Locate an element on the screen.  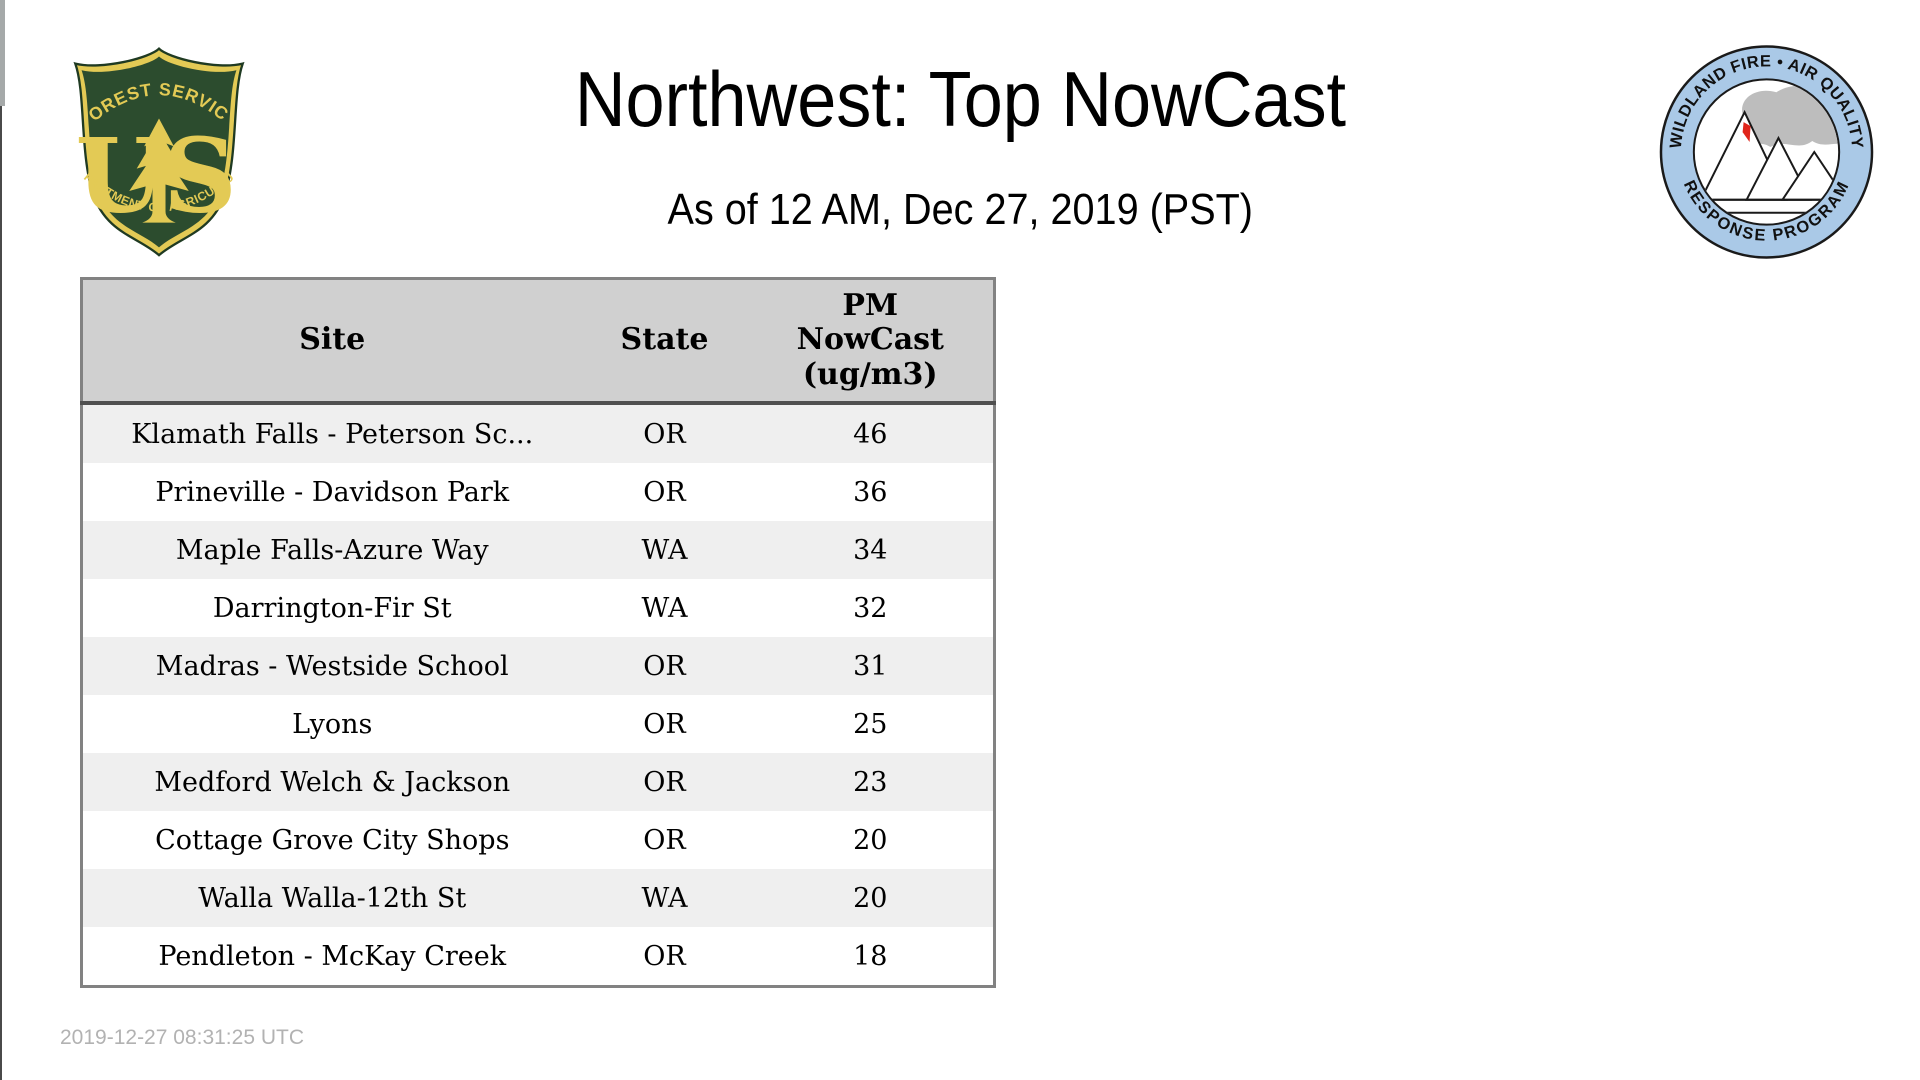
column-header-value: PM NowCast (ug/m3) is located at coordinates (871, 341).